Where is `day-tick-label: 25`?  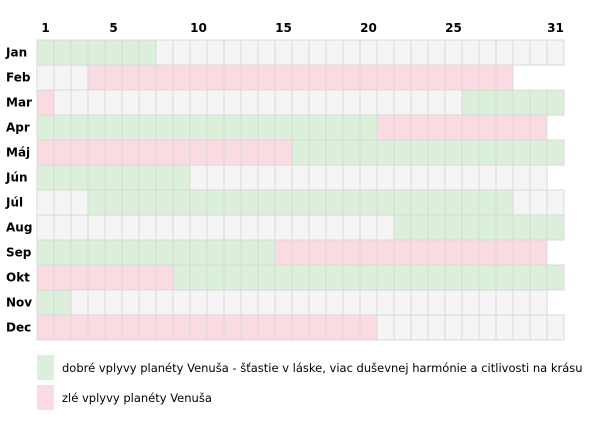 day-tick-label: 25 is located at coordinates (453, 28).